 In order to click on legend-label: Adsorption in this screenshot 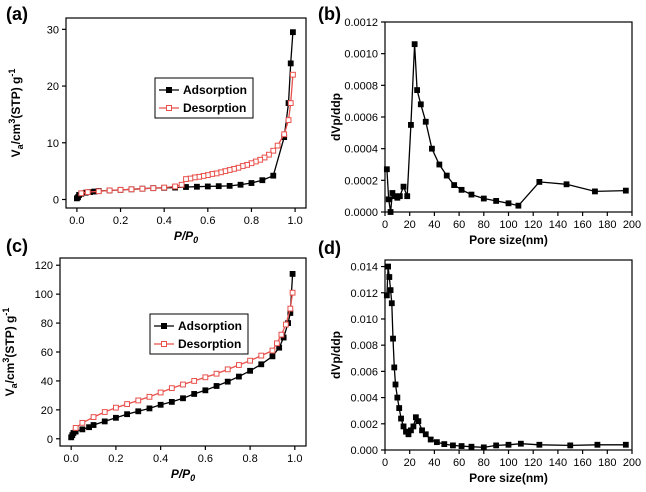, I will do `click(215, 90)`.